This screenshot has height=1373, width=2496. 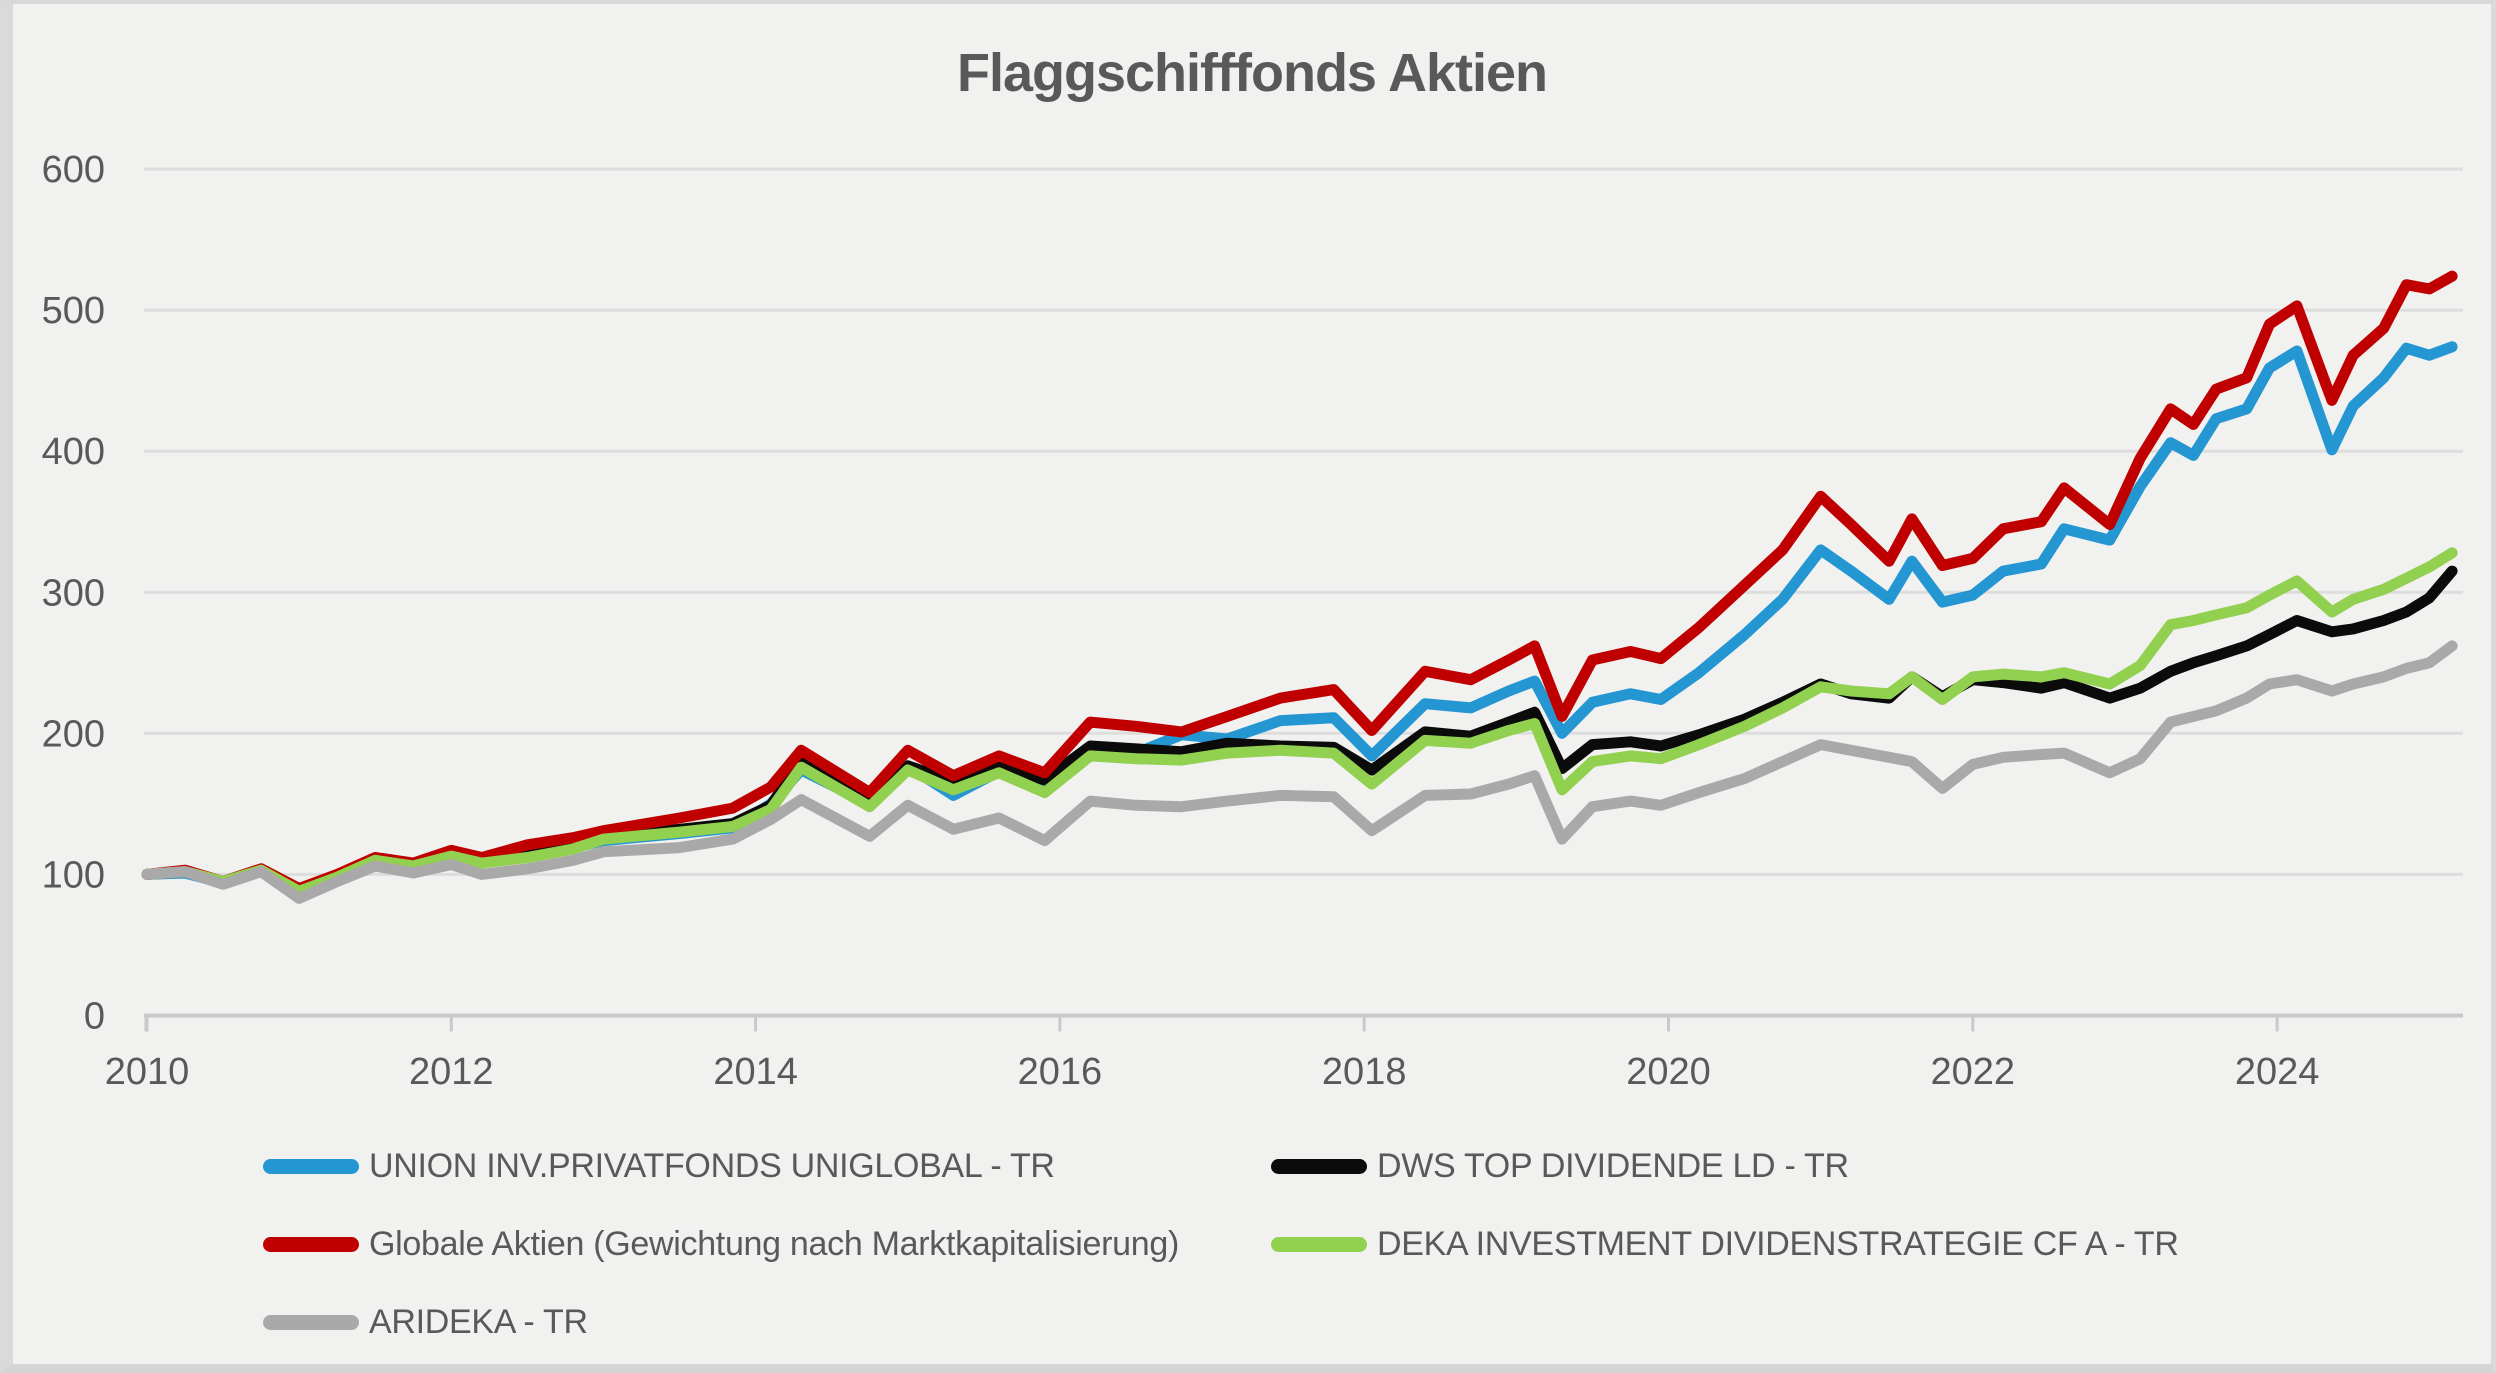 What do you see at coordinates (1252, 73) in the screenshot?
I see `chart-title: Flaggschifffonds Aktien` at bounding box center [1252, 73].